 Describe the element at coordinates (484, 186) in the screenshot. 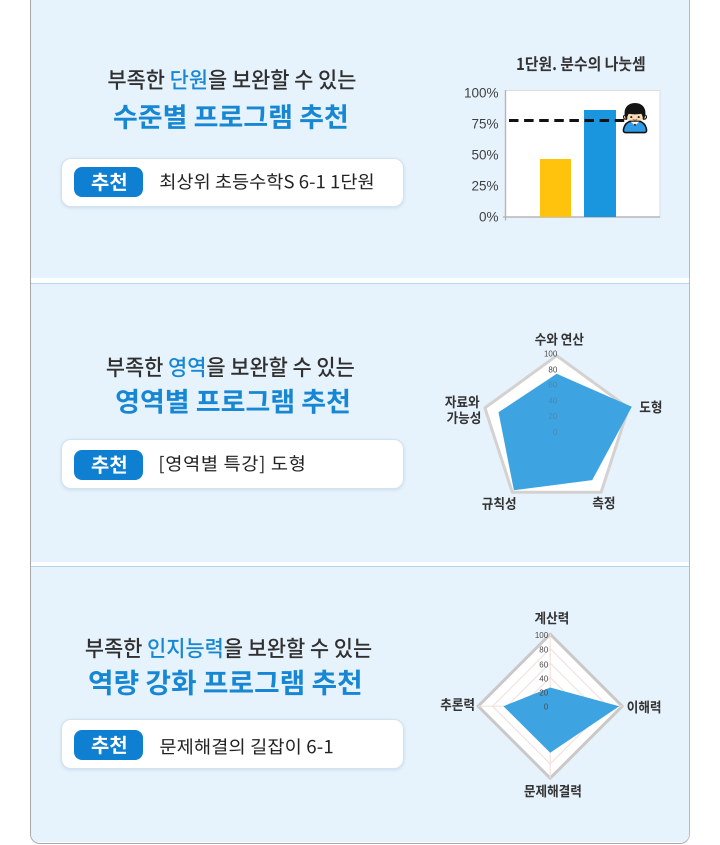

I see `svg-text: 25%` at that location.